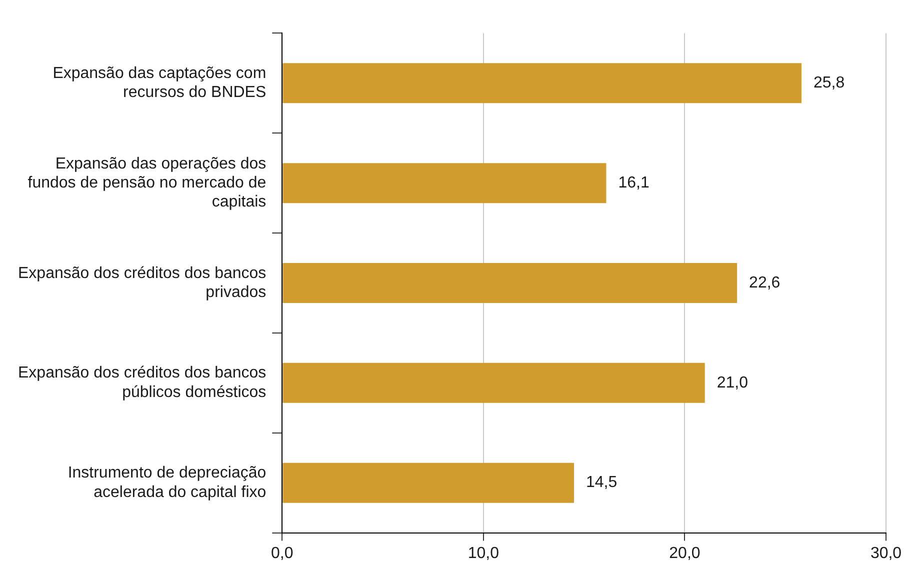 The height and width of the screenshot is (574, 914). I want to click on data-label: 14,5, so click(602, 483).